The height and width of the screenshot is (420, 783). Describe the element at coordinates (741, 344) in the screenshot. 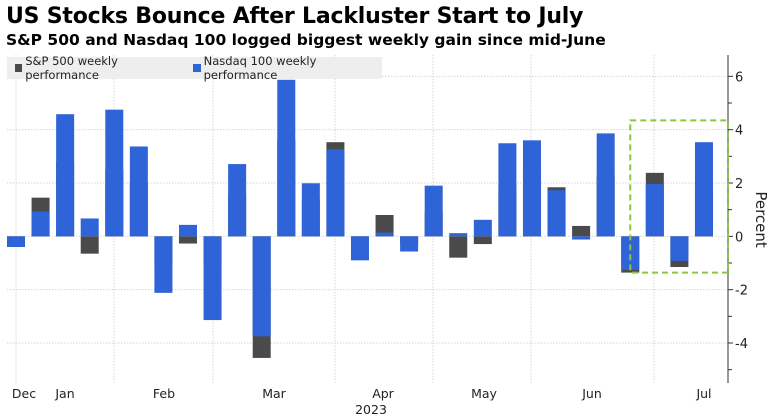

I see `y-tick-label: -4` at that location.